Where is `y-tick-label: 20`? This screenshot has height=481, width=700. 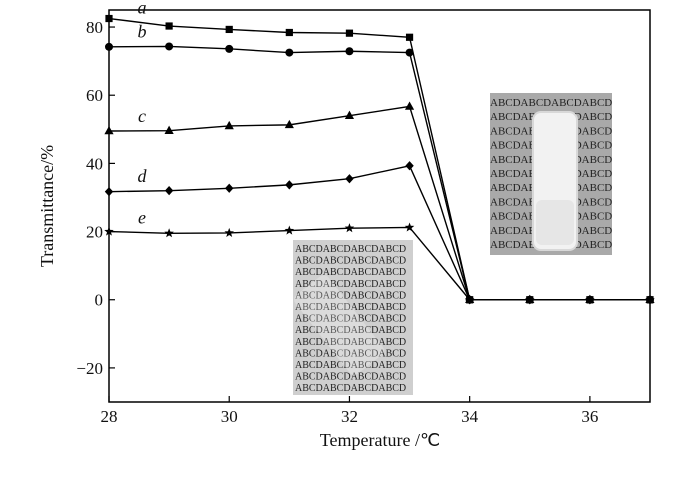
y-tick-label: 20 is located at coordinates (94, 232).